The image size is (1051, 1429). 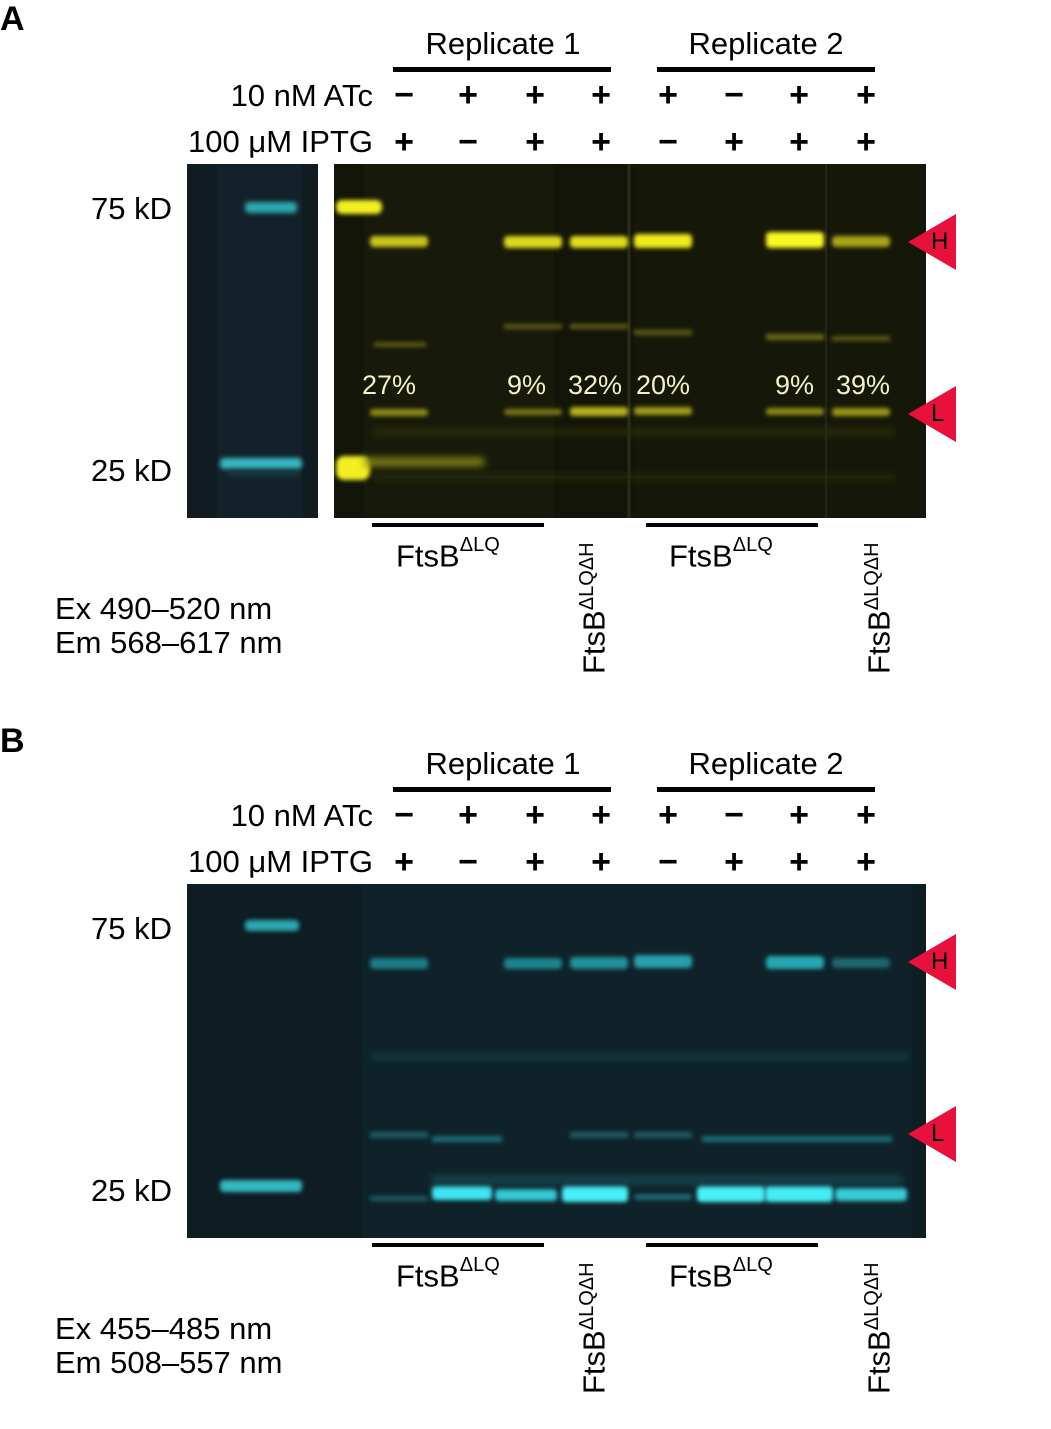 I want to click on gel-a, so click(x=630, y=341).